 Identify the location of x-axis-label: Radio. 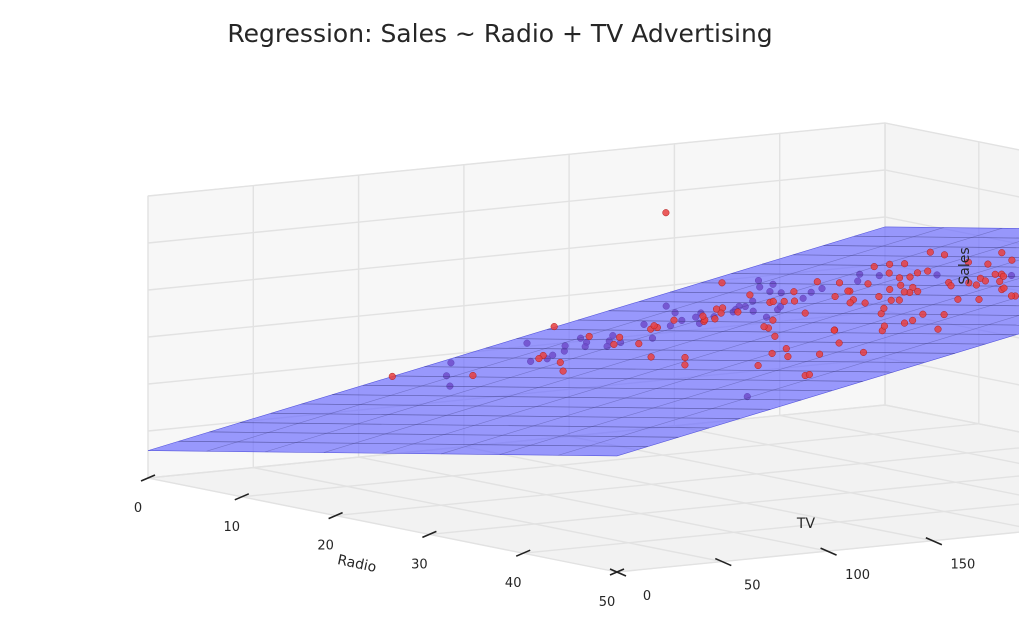
(357, 564).